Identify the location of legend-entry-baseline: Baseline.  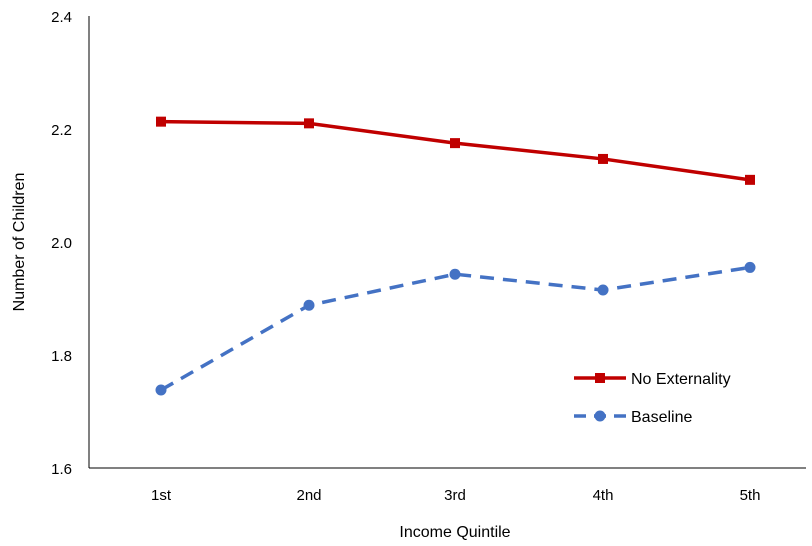
(633, 417).